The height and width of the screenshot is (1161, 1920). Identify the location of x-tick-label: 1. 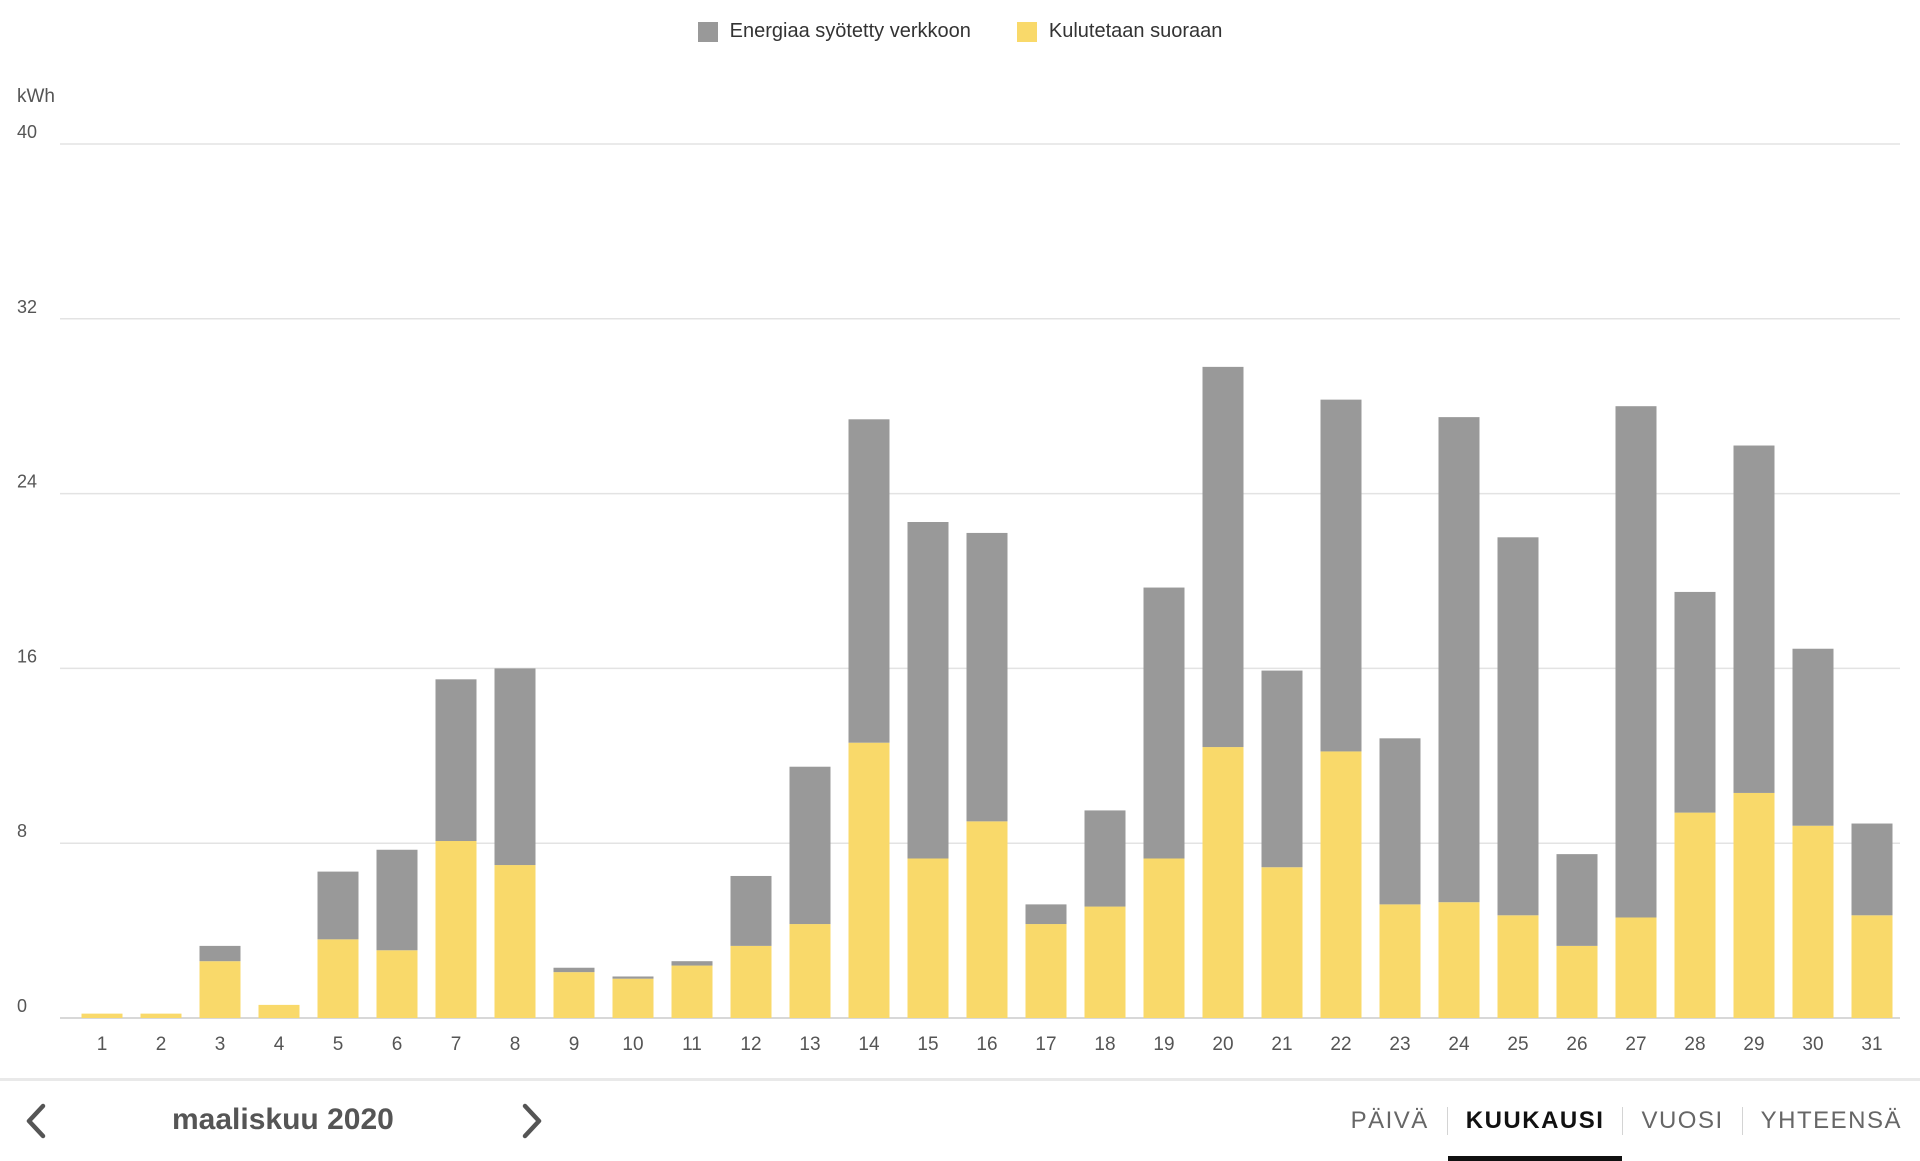
(102, 1044).